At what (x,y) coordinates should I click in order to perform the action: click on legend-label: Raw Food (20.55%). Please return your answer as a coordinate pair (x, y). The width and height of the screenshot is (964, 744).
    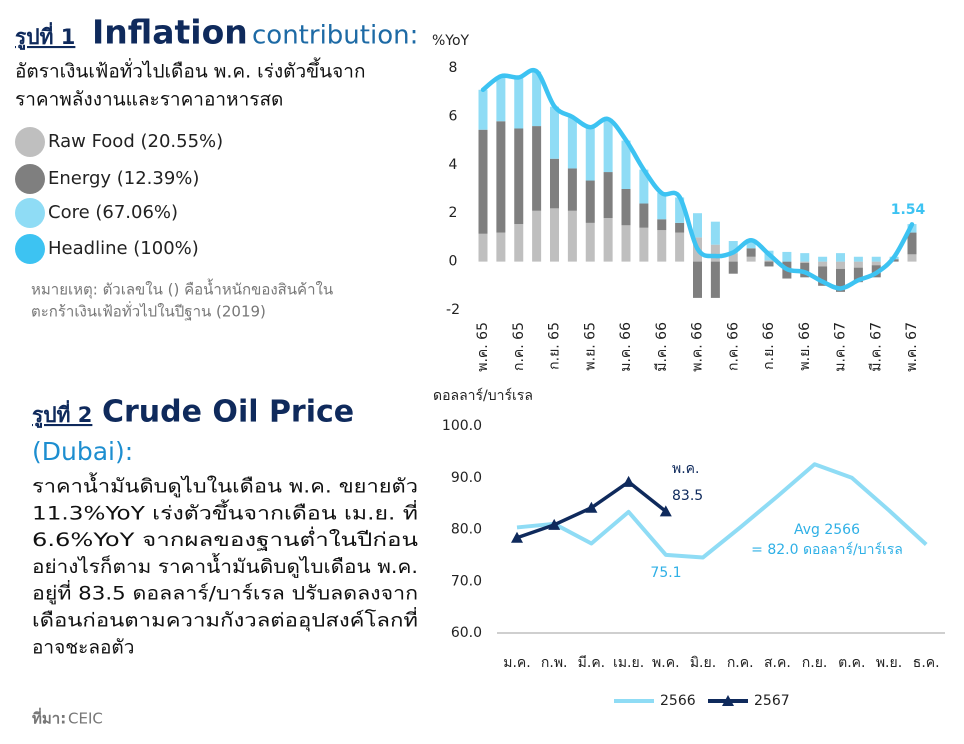
    Looking at the image, I should click on (135, 141).